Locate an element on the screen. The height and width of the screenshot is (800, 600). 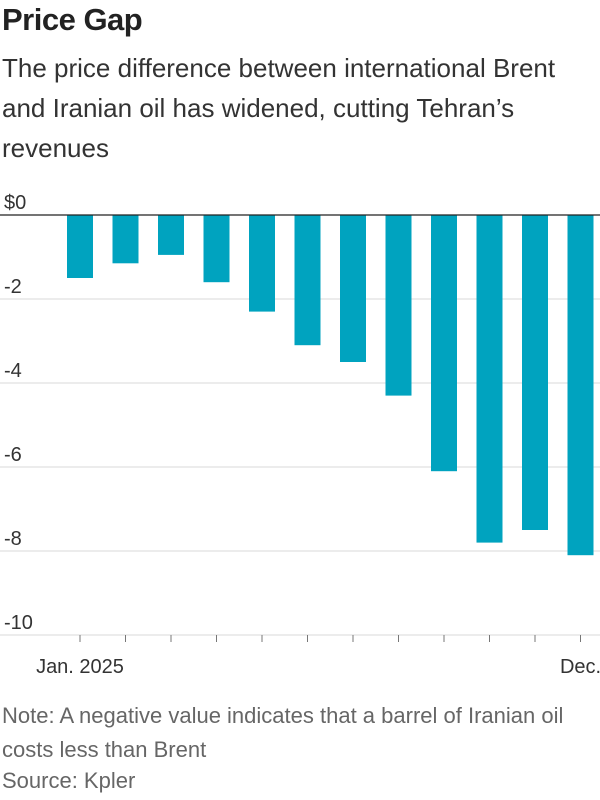
bar-dec is located at coordinates (580, 385).